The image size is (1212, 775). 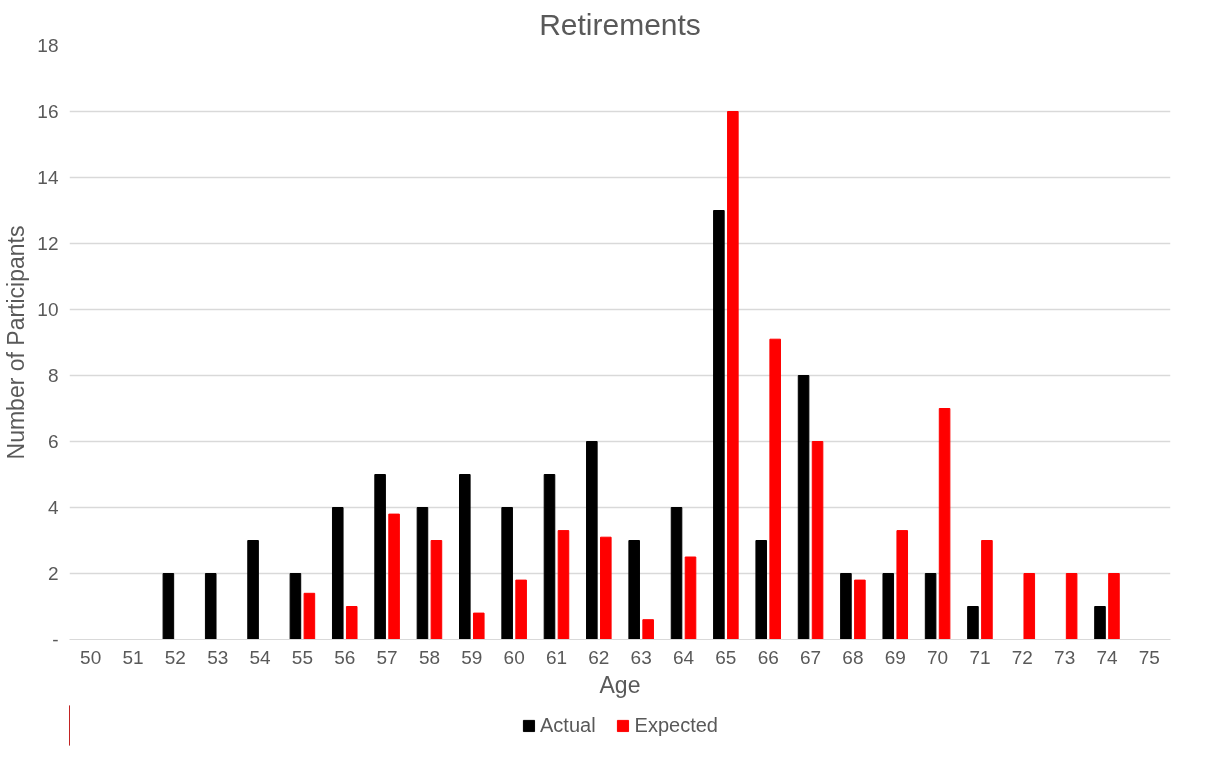 I want to click on legend-label: Actual, so click(x=568, y=725).